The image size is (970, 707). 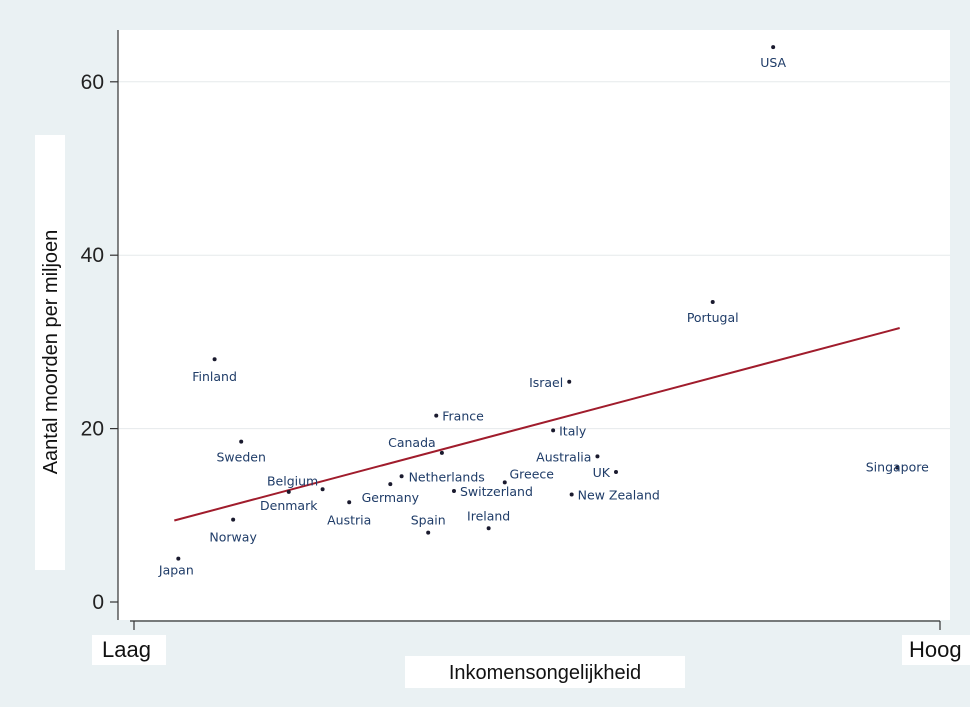 I want to click on point-italy, so click(x=553, y=430).